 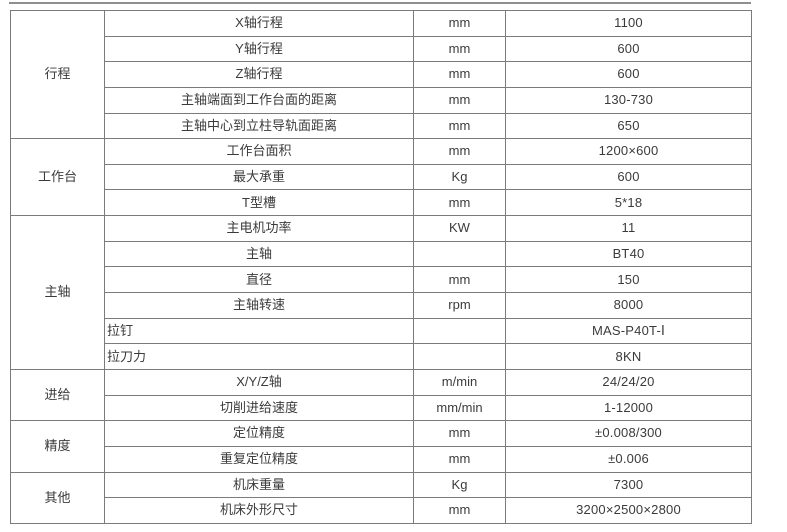 I want to click on table-row: Z轴行程 mm 600, so click(x=381, y=74).